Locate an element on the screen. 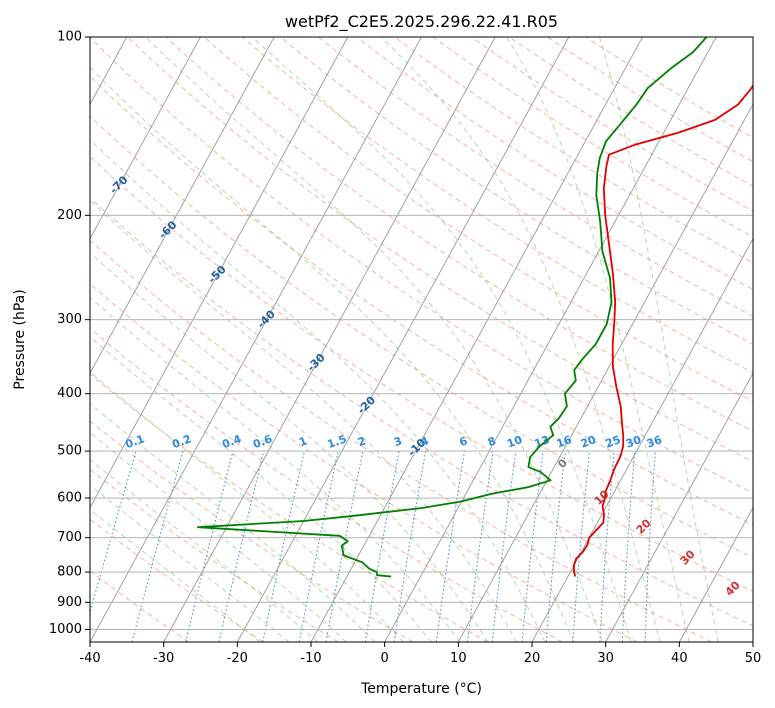  x-tick-label: 50 is located at coordinates (753, 658).